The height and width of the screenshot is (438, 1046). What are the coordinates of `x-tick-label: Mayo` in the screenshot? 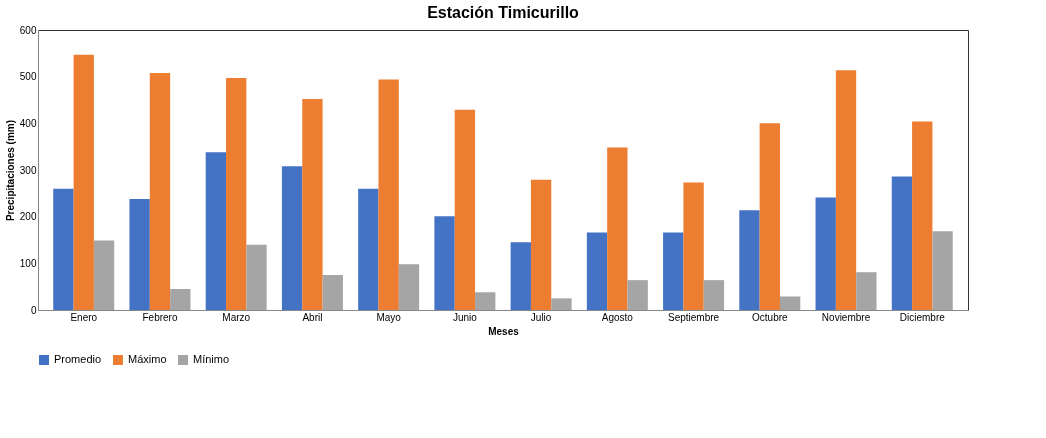 It's located at (389, 317).